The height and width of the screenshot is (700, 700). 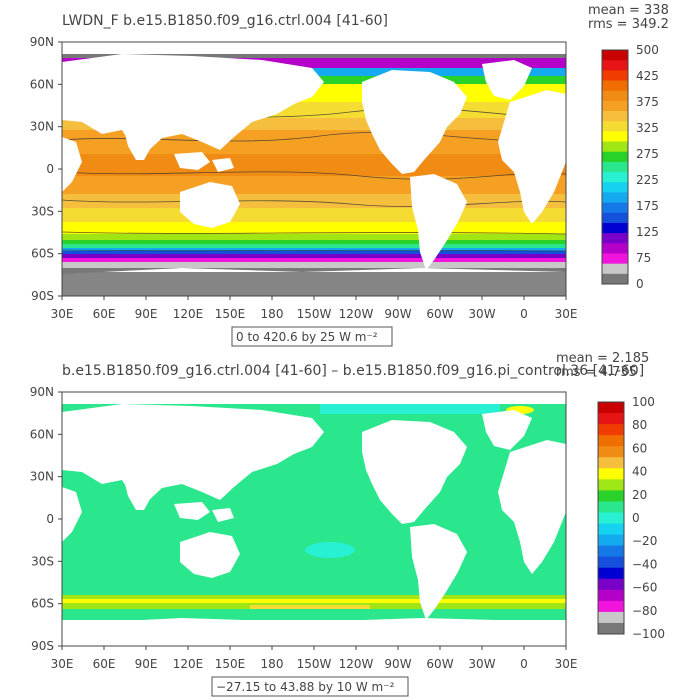 I want to click on colorbar-label: 20, so click(x=639, y=495).